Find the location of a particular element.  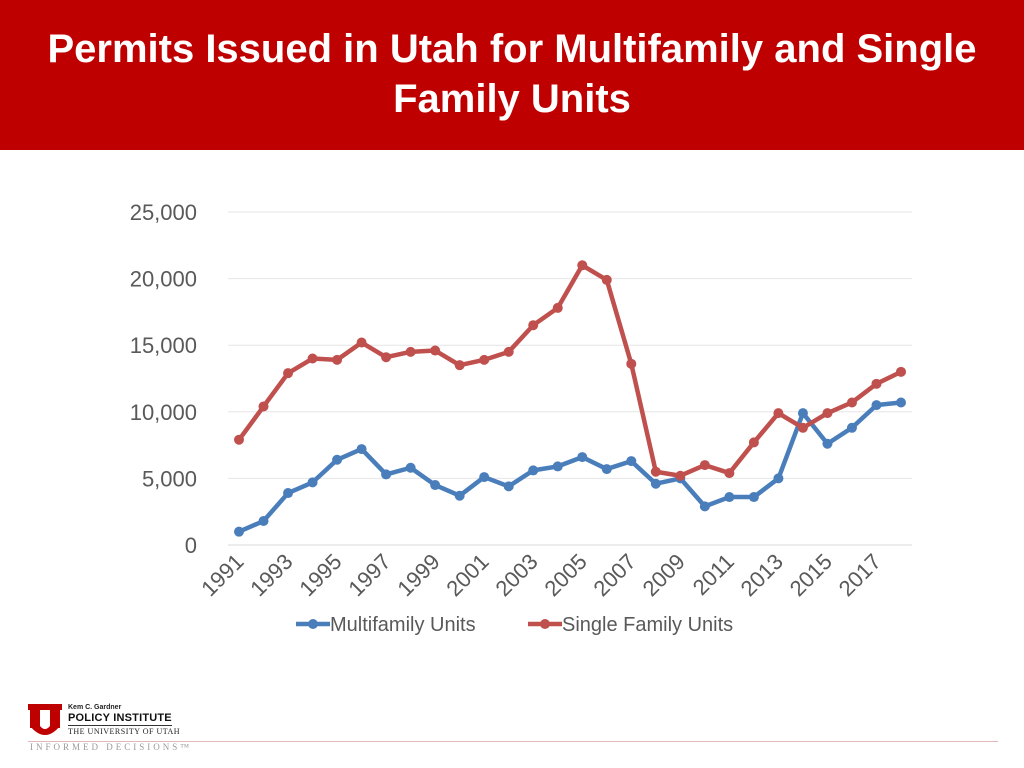

x-tick-label: 2013 is located at coordinates (762, 575).